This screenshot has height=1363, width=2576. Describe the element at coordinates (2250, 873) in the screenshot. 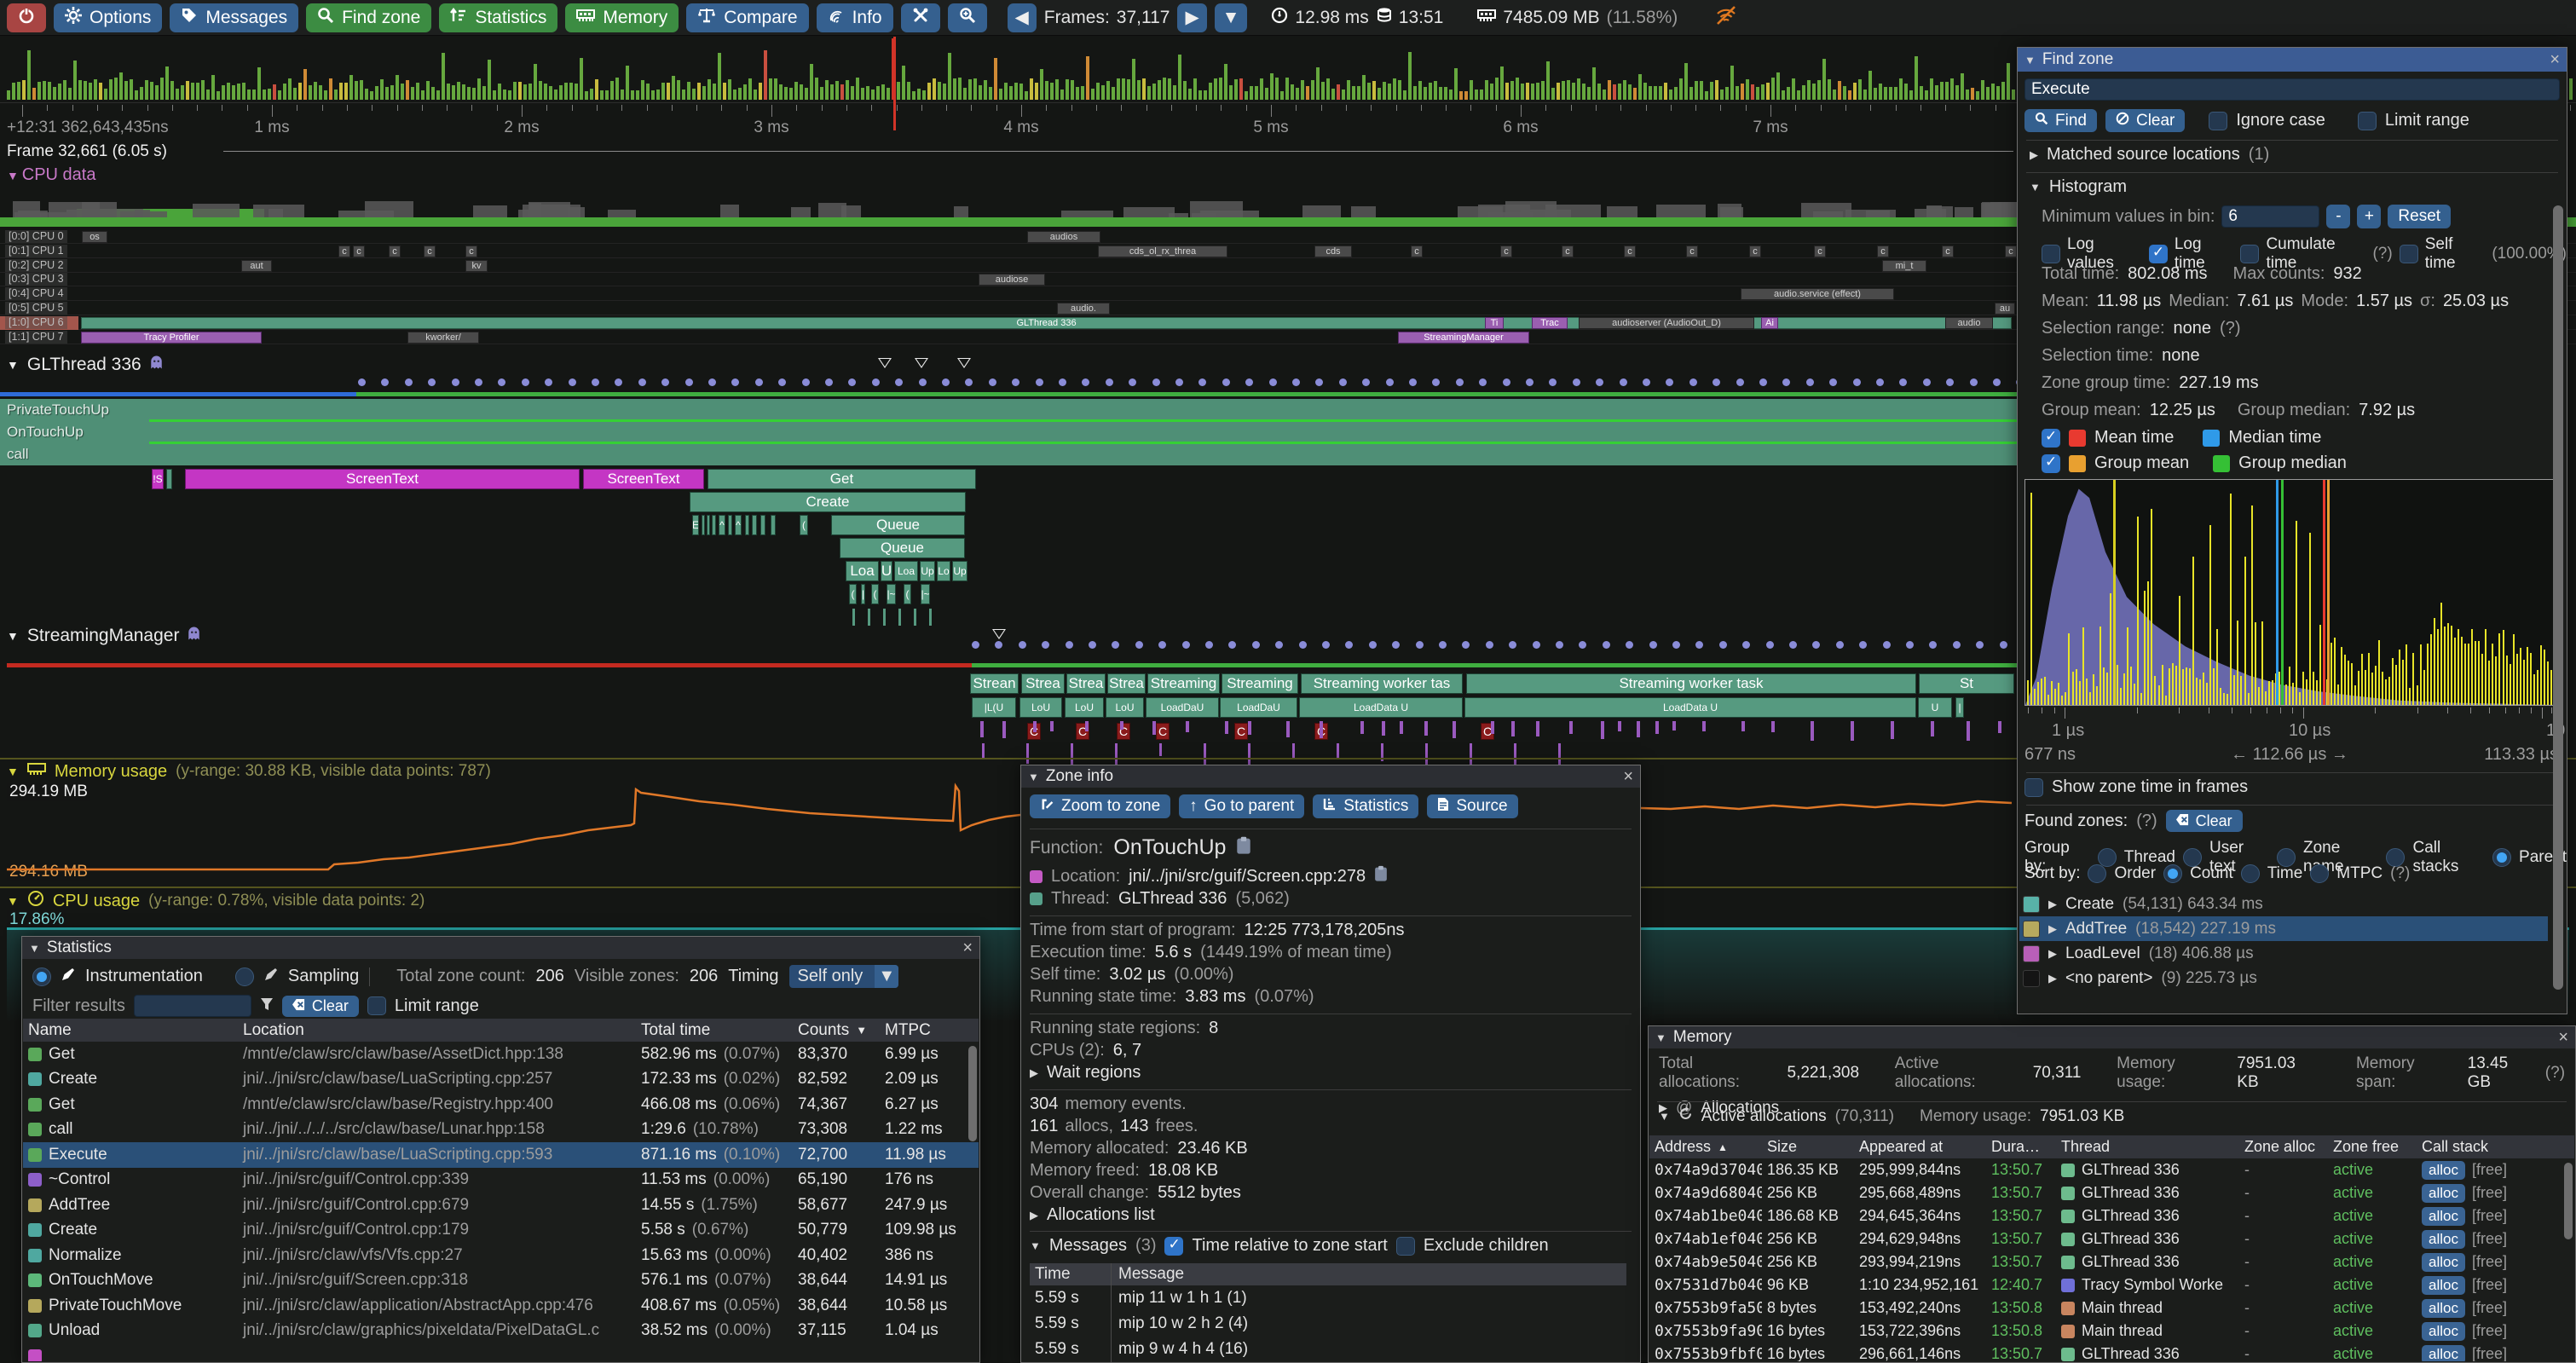

I see `sort-by-radio-time` at that location.